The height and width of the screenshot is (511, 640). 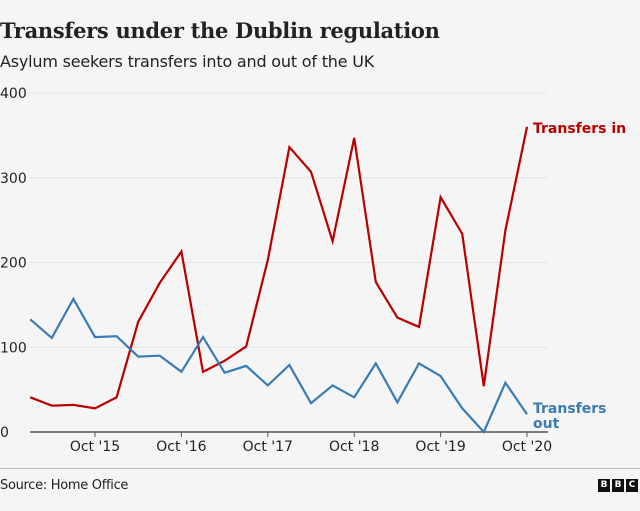 I want to click on series-label-line: Transfers, so click(x=570, y=409).